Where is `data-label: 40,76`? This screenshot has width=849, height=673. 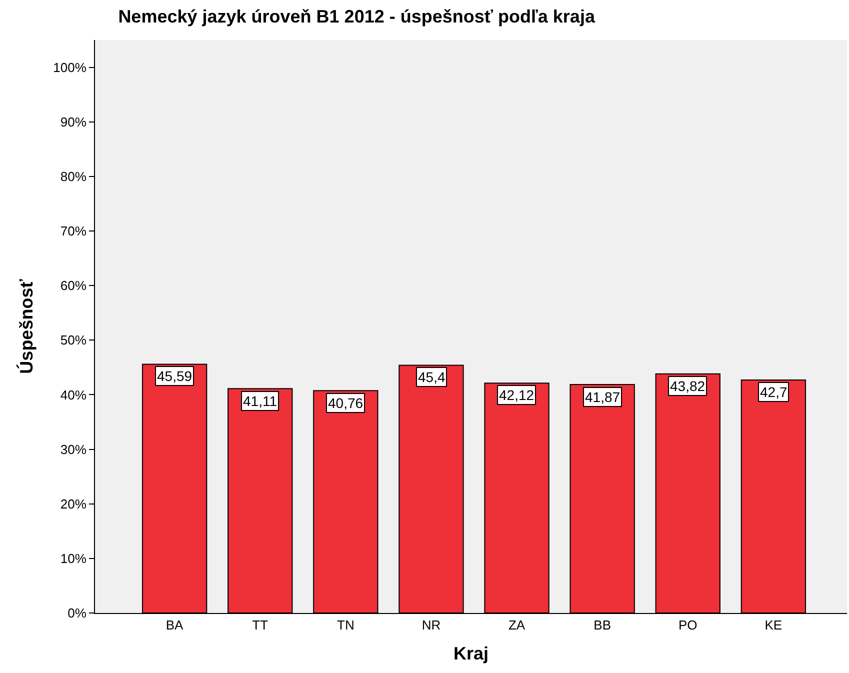
data-label: 40,76 is located at coordinates (346, 403).